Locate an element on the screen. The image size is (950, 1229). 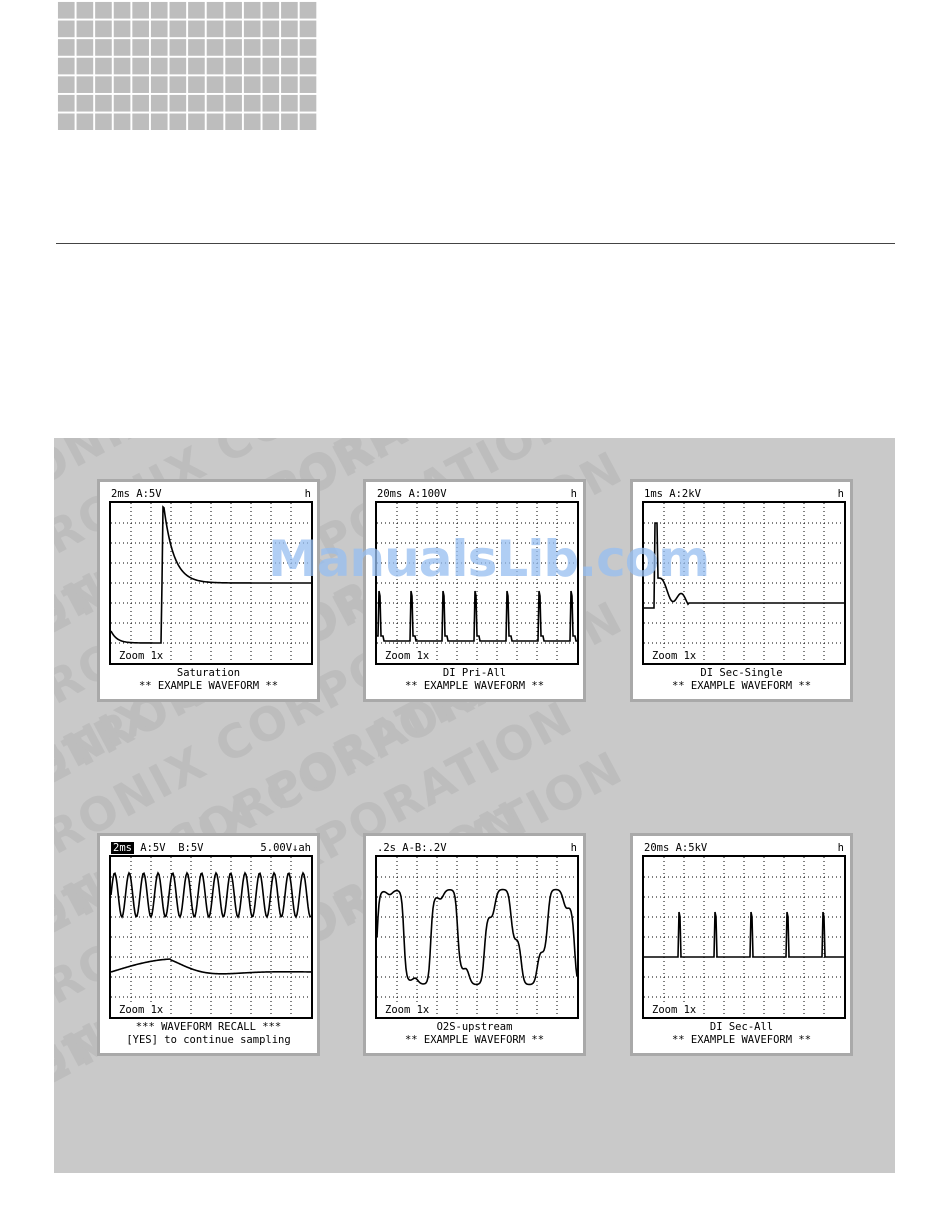
waveform-title: *** WAVEFORM RECALL *** is located at coordinates (208, 1027).